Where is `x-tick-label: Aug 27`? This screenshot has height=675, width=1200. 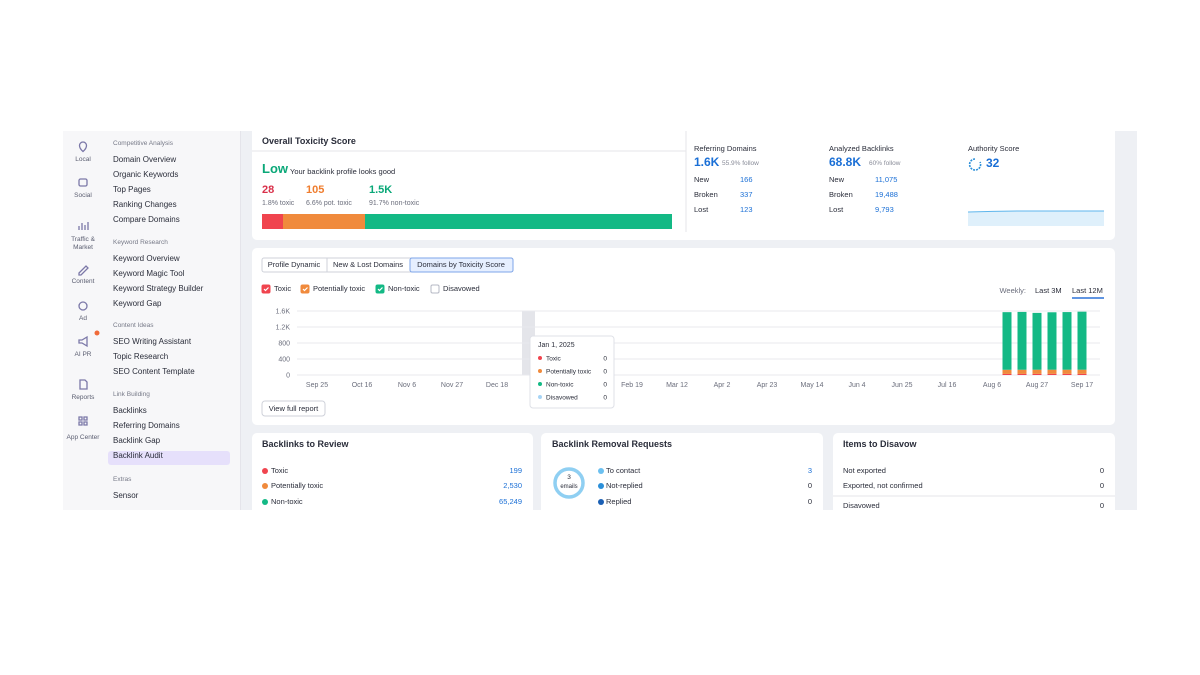
x-tick-label: Aug 27 is located at coordinates (1037, 385).